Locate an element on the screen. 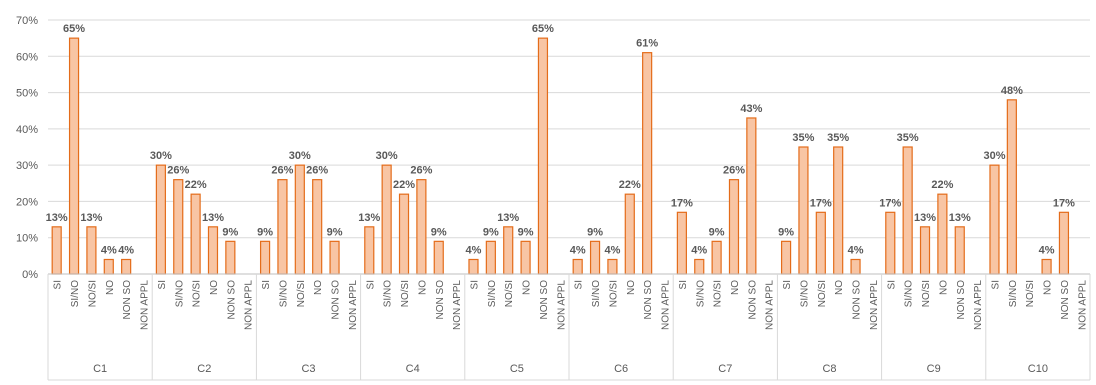 The height and width of the screenshot is (385, 1096). bar-c9-no is located at coordinates (942, 234).